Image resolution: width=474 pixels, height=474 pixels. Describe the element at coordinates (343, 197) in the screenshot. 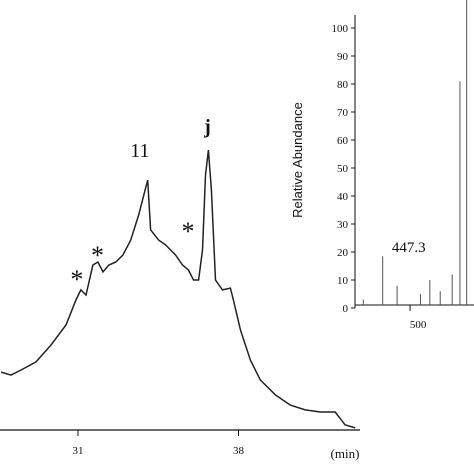

I see `y-tick-label: 40` at that location.